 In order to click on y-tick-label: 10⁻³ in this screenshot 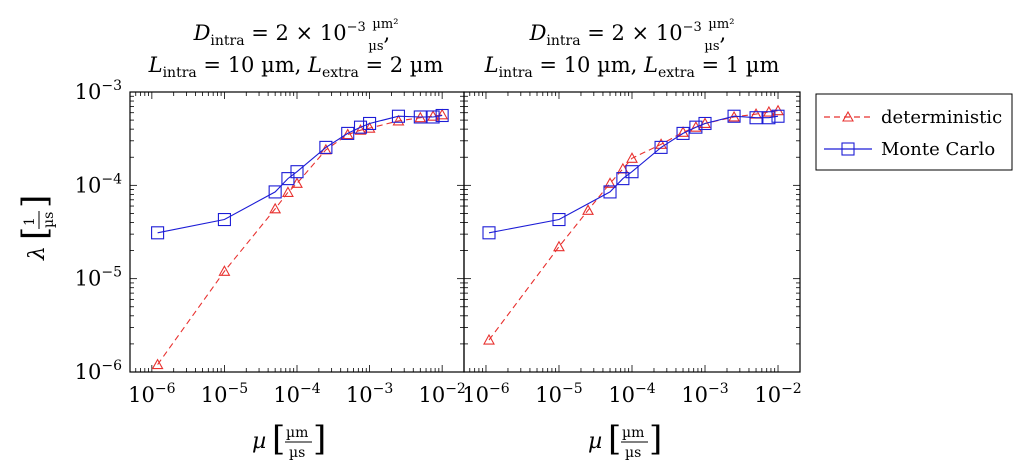, I will do `click(98, 91)`.